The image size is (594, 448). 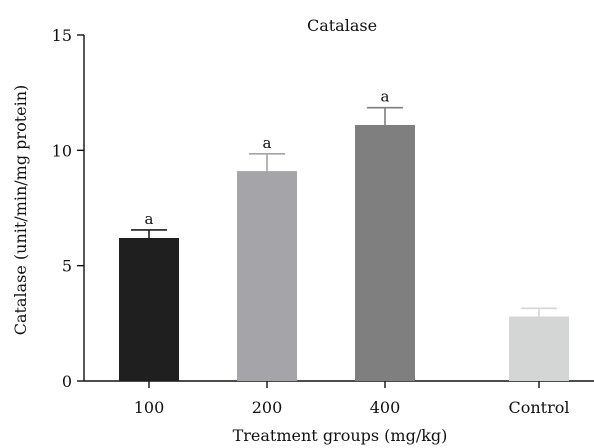 What do you see at coordinates (385, 97) in the screenshot?
I see `bar-annotation-2: a` at bounding box center [385, 97].